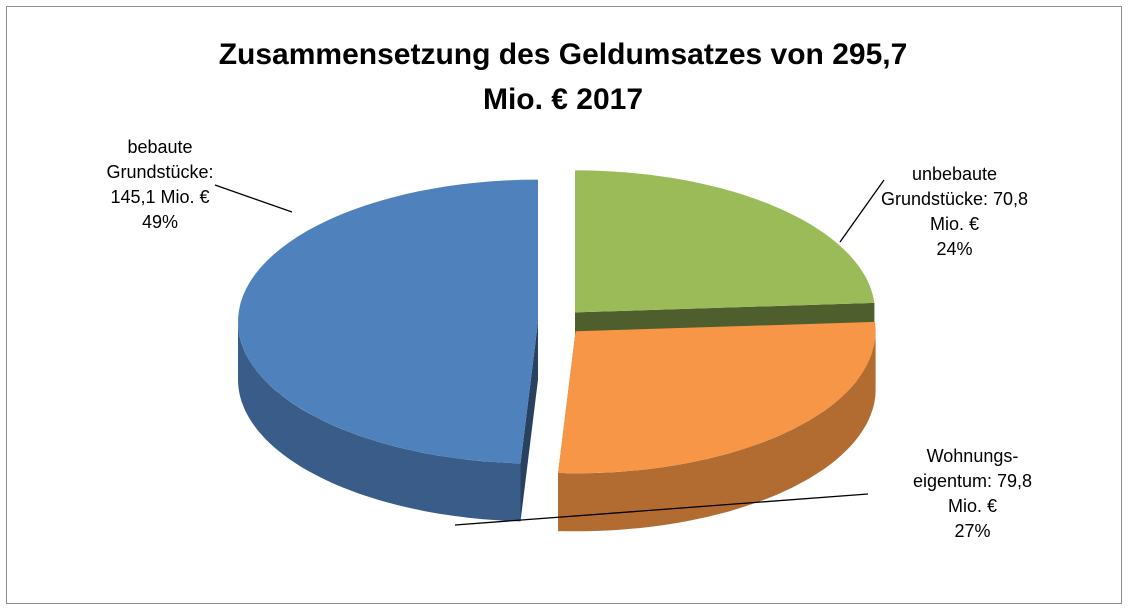 The height and width of the screenshot is (608, 1128). Describe the element at coordinates (972, 531) in the screenshot. I see `percent-label: 27%` at that location.